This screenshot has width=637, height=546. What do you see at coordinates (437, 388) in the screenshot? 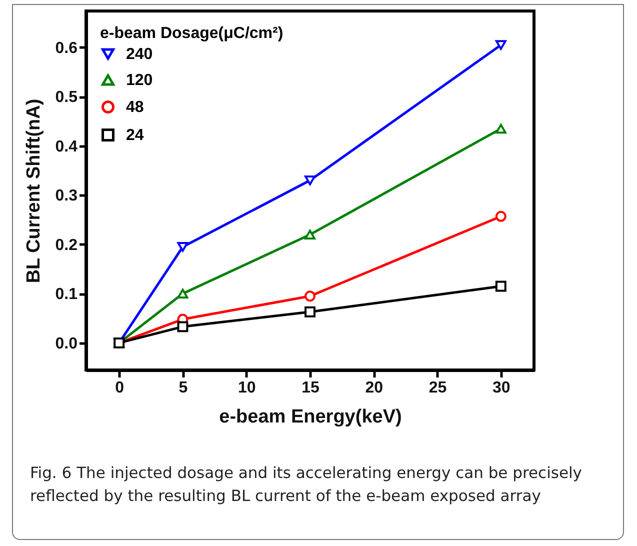
I see `x-tick-label: 25` at bounding box center [437, 388].